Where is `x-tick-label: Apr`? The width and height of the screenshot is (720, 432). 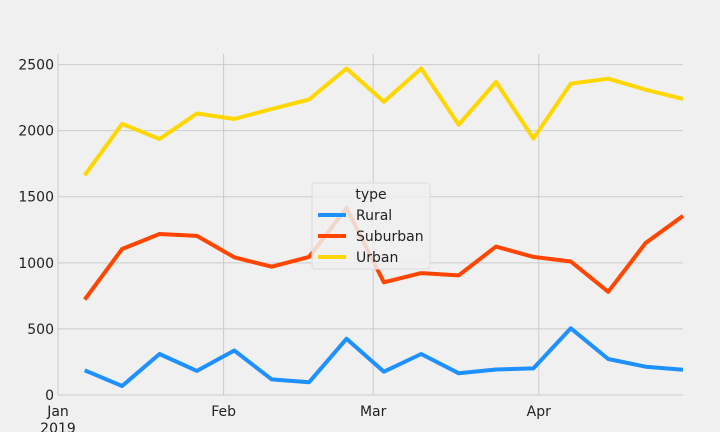 x-tick-label: Apr is located at coordinates (539, 412).